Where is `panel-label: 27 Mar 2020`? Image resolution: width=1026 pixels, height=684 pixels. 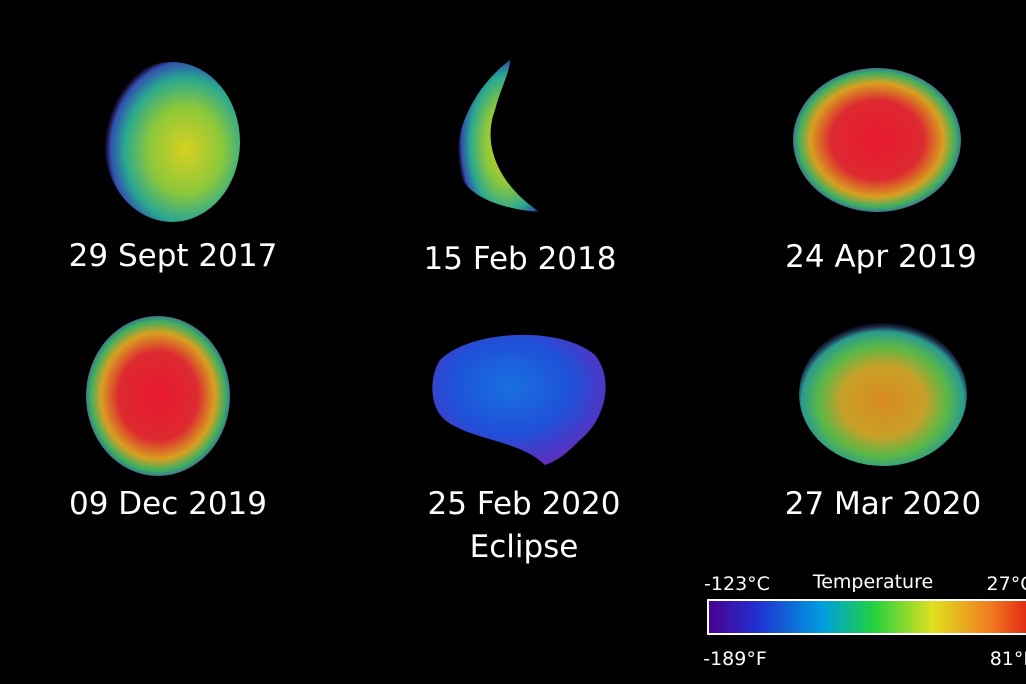 panel-label: 27 Mar 2020 is located at coordinates (883, 504).